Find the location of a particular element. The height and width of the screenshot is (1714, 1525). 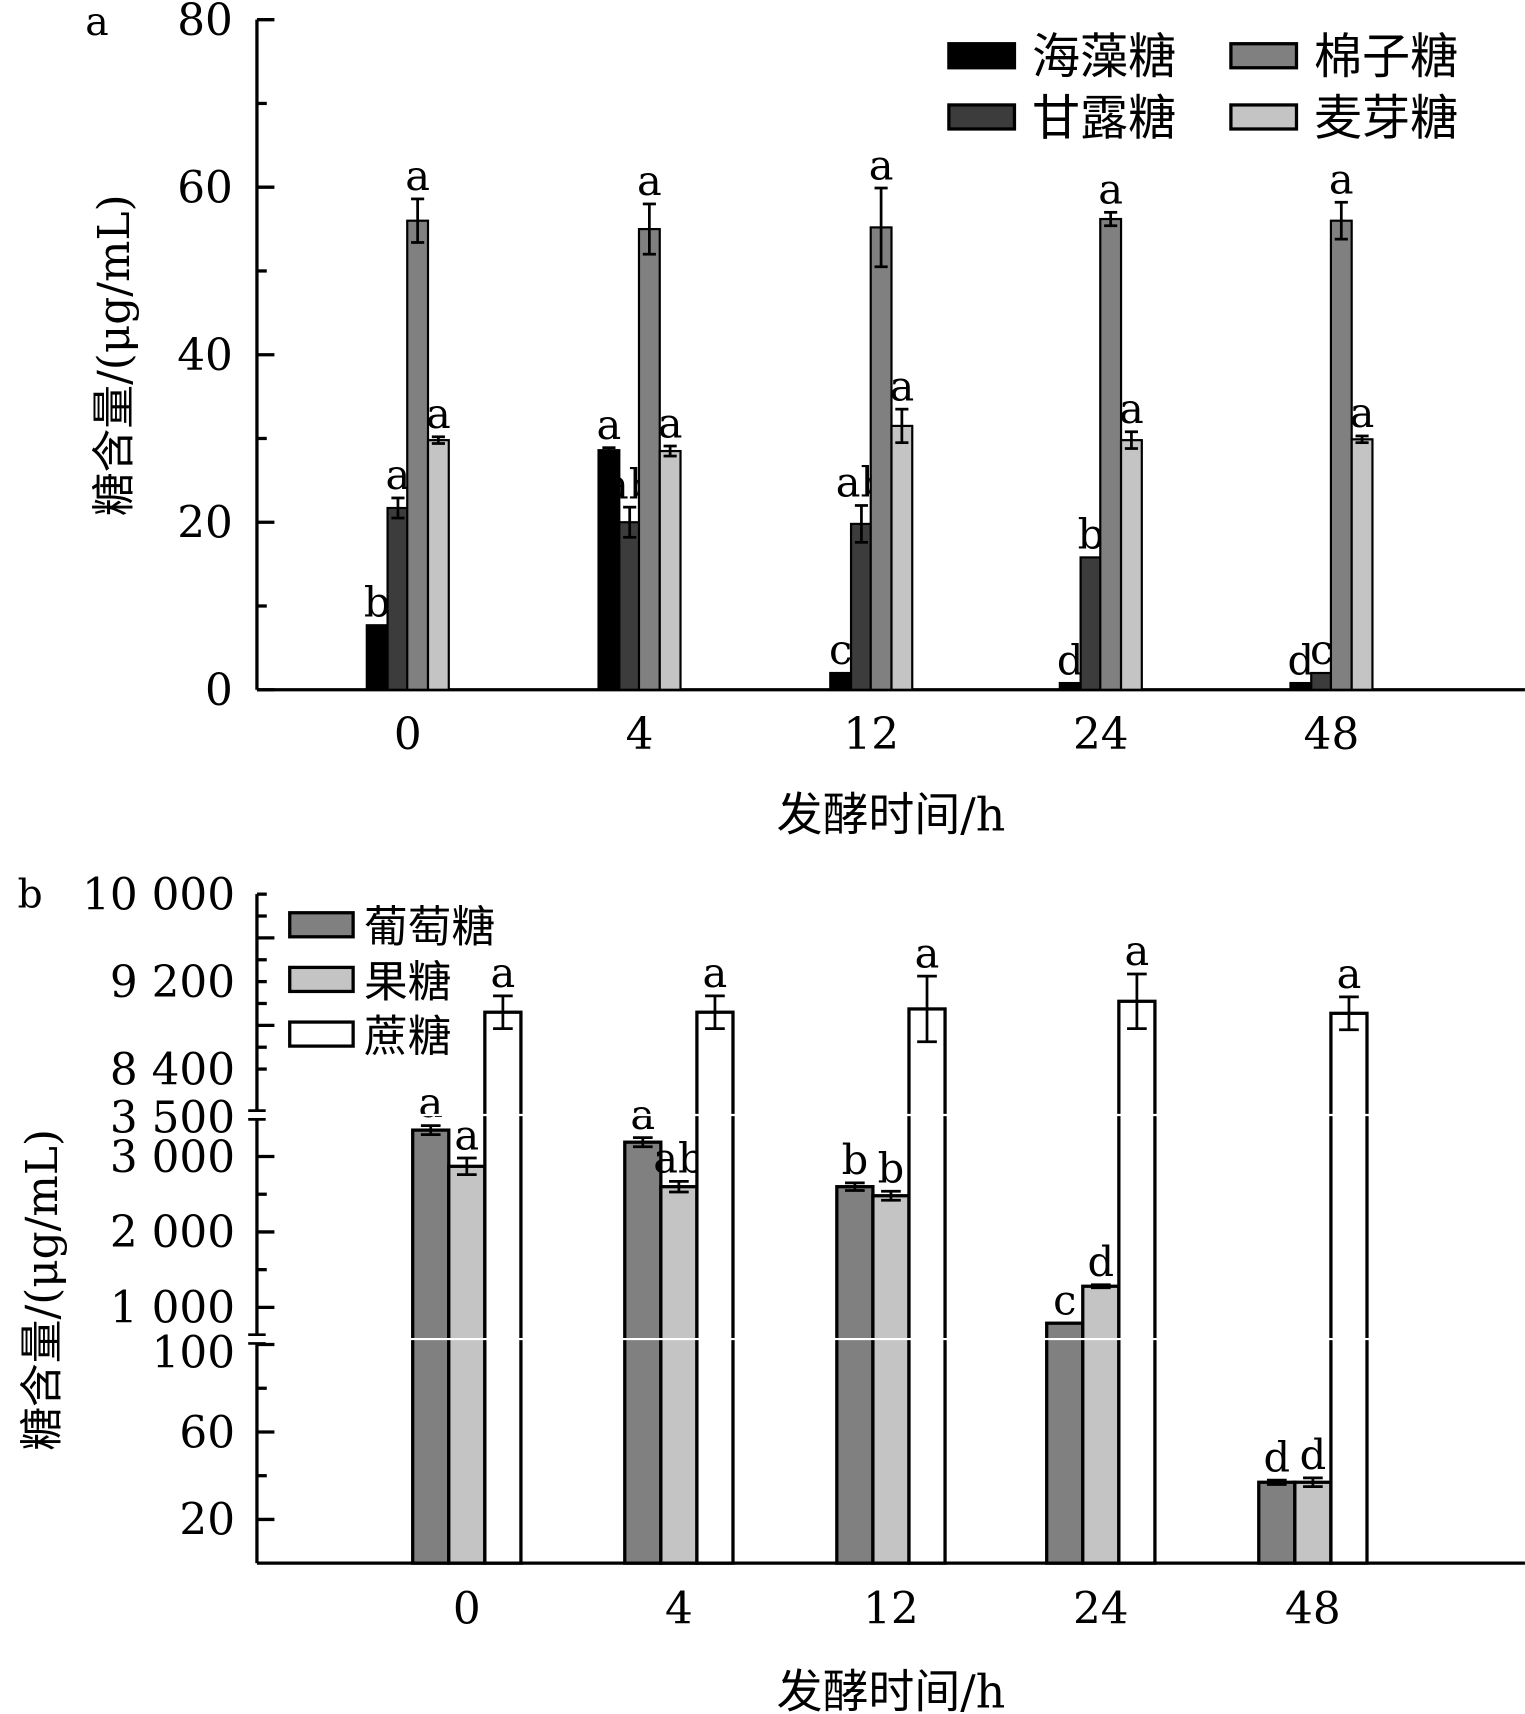

panel-b-y-tick-label: 100 is located at coordinates (193, 1352).